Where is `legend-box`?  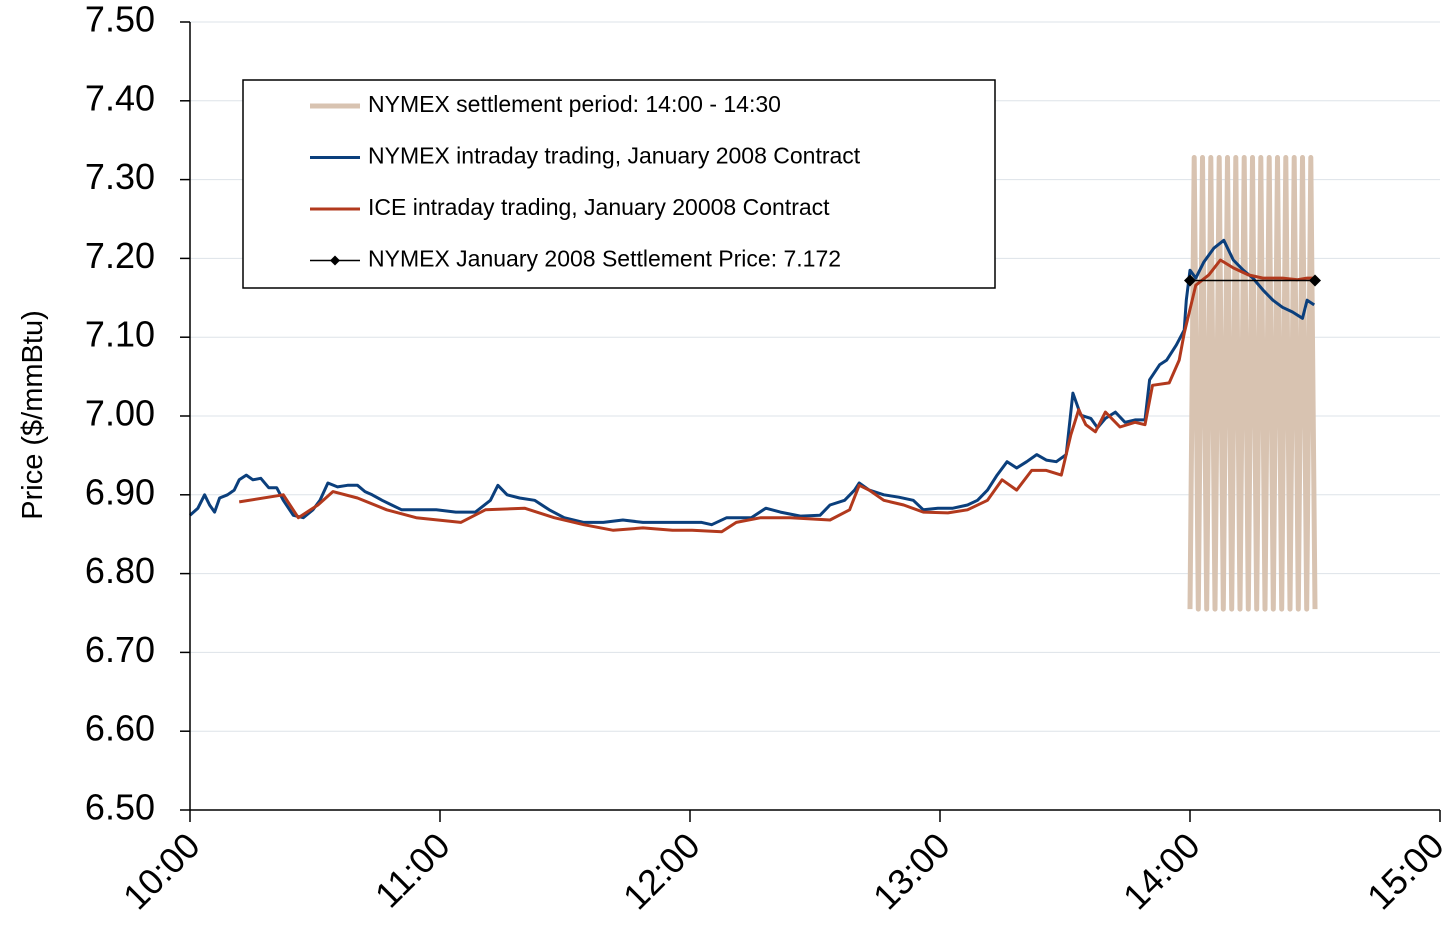
legend-box is located at coordinates (619, 184).